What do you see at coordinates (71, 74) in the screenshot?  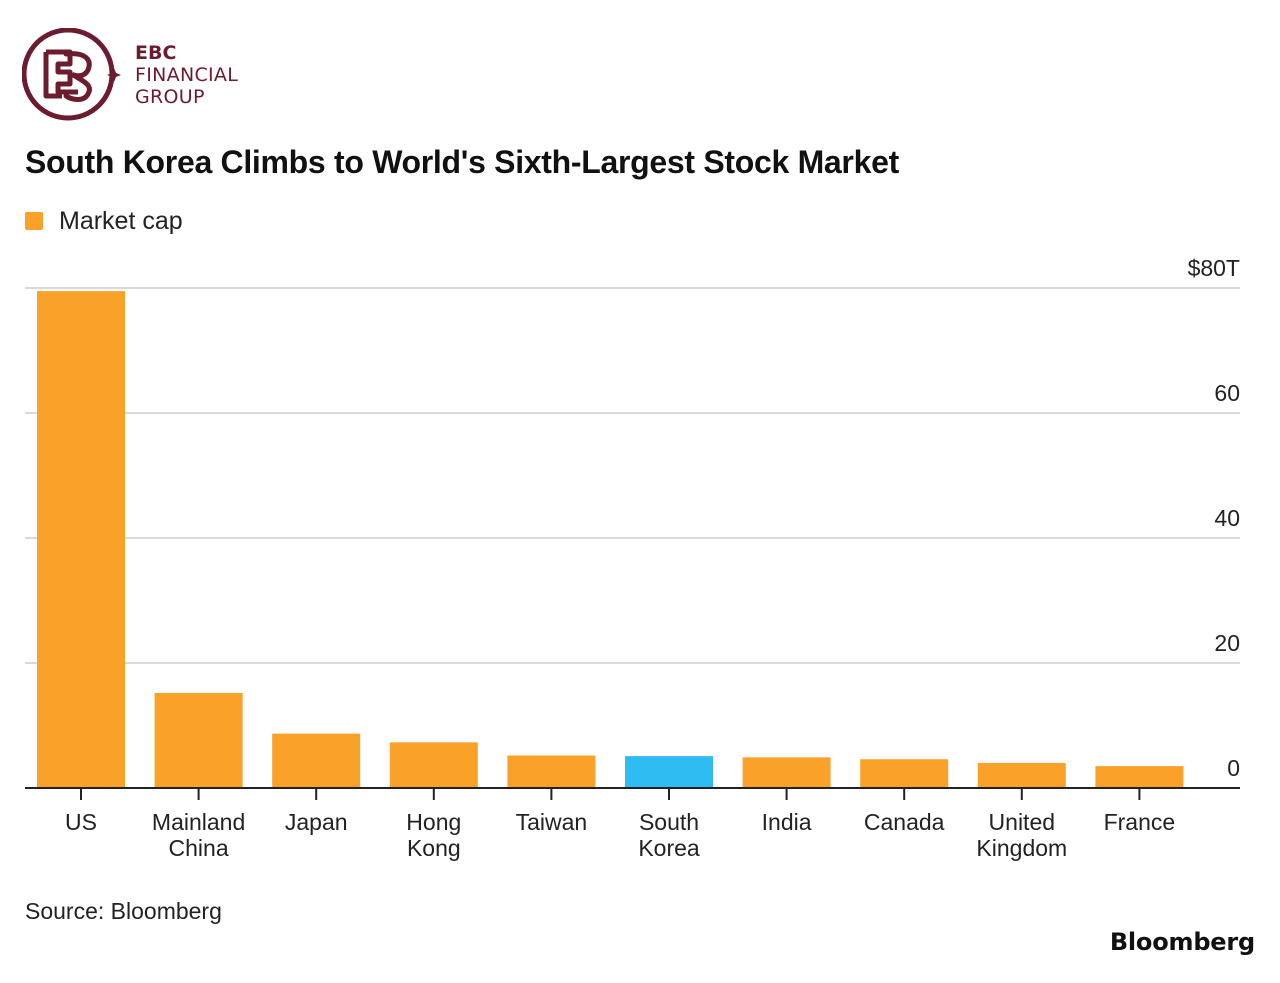 I see `ebc-emblem-icon` at bounding box center [71, 74].